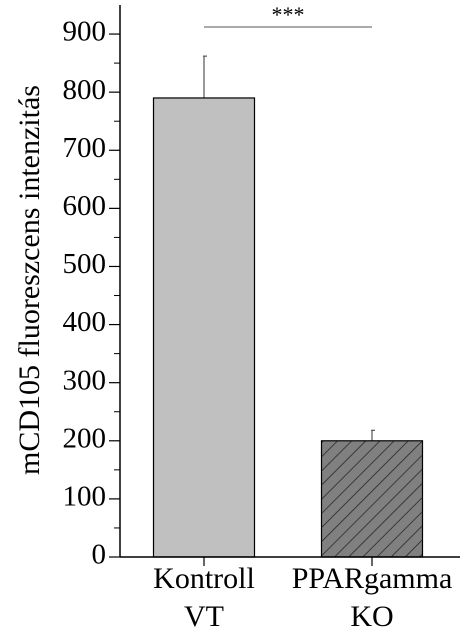 The width and height of the screenshot is (472, 641). Describe the element at coordinates (372, 499) in the screenshot. I see `bar` at that location.